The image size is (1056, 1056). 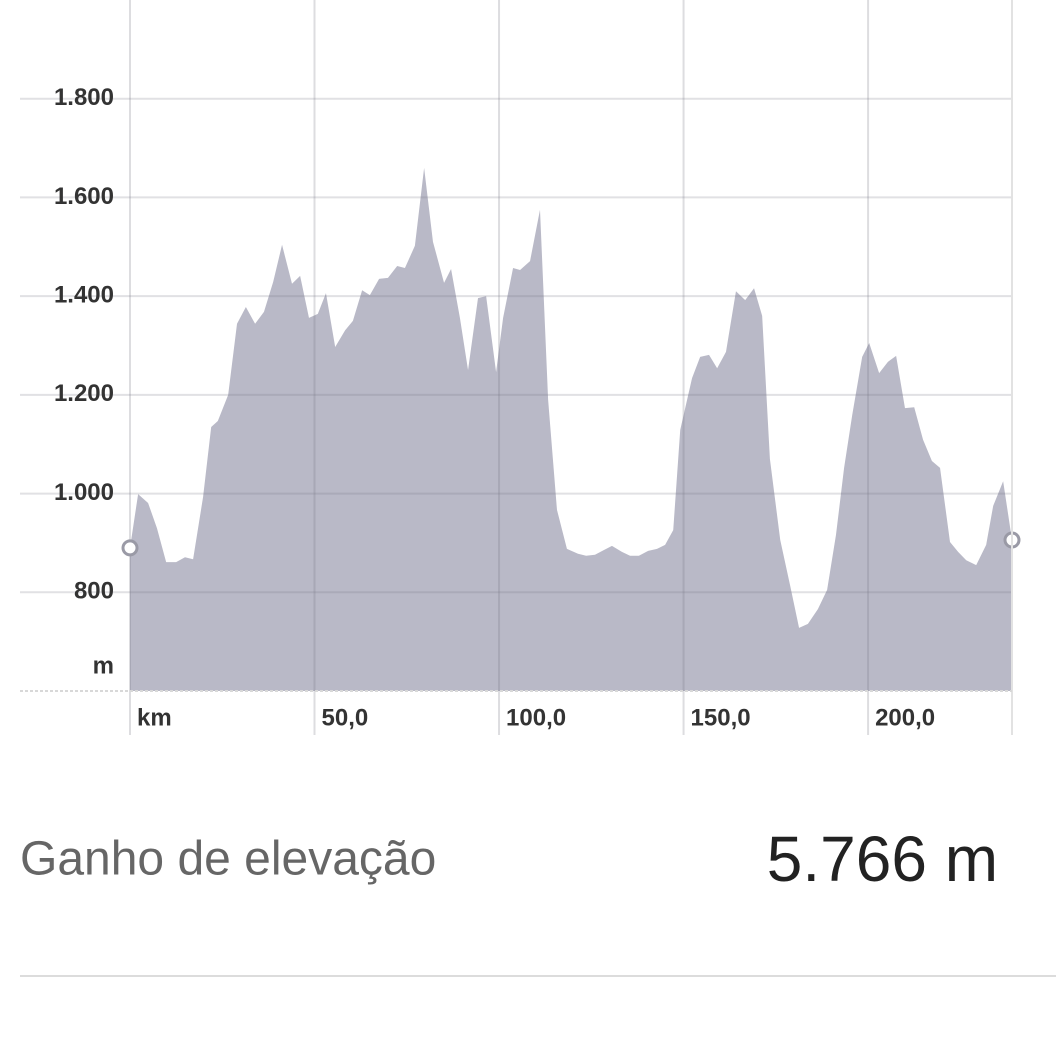 I want to click on x-tick-label: 100,0, so click(x=536, y=717).